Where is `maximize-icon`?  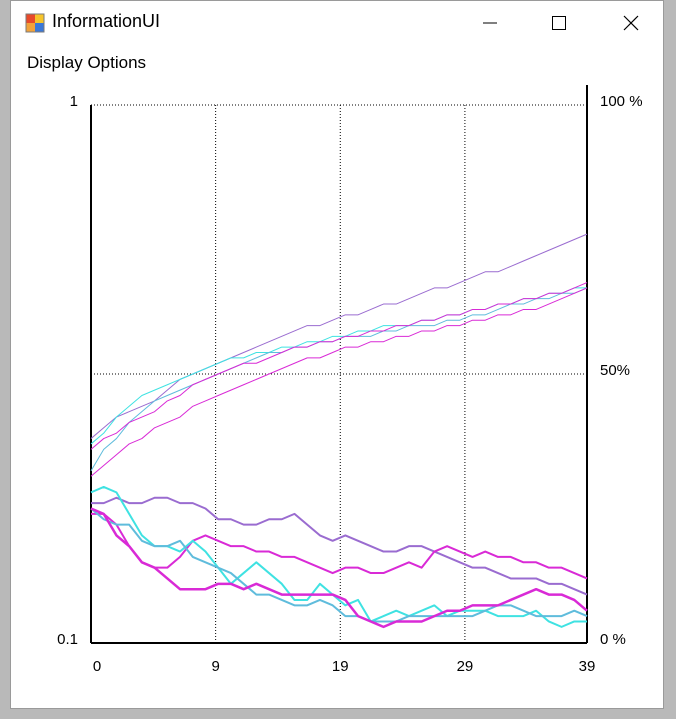 maximize-icon is located at coordinates (559, 23).